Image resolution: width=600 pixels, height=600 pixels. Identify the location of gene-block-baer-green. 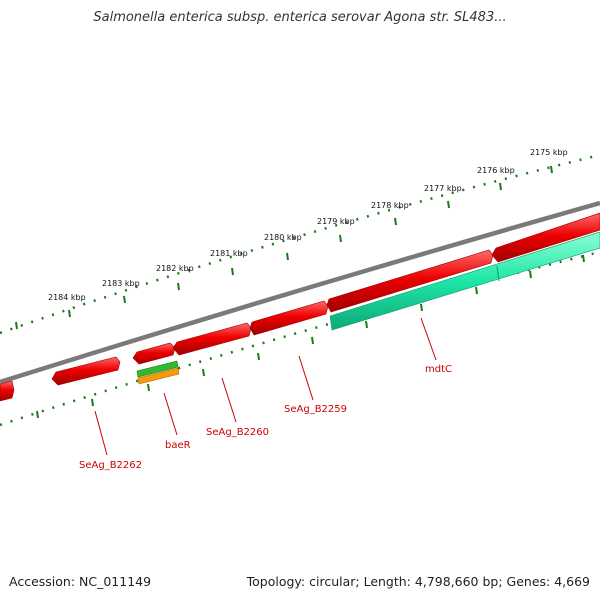
(157, 369).